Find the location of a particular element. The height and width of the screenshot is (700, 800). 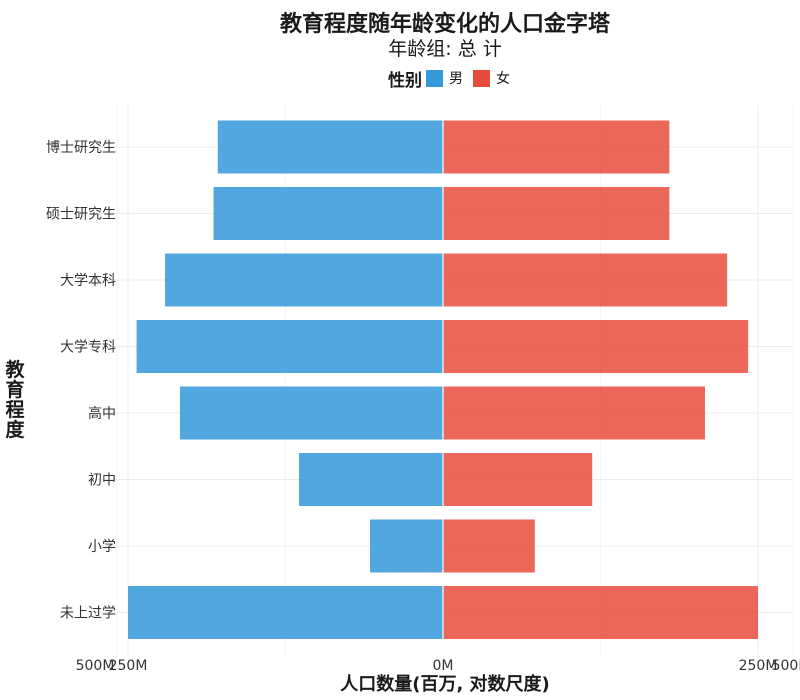

chart-title: 教育程度随年龄变化的人口金字塔 is located at coordinates (444, 24).